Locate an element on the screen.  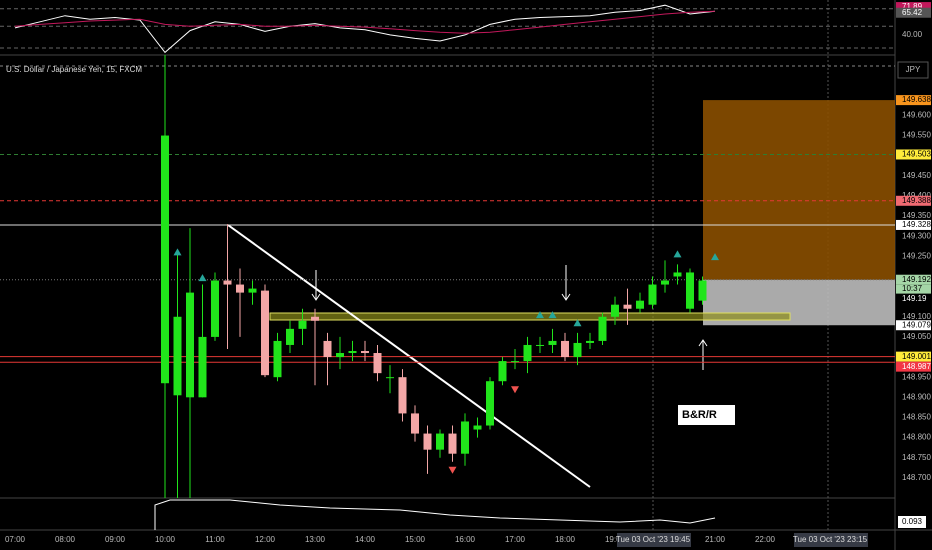
price-label: 149.079 is located at coordinates (916, 324).